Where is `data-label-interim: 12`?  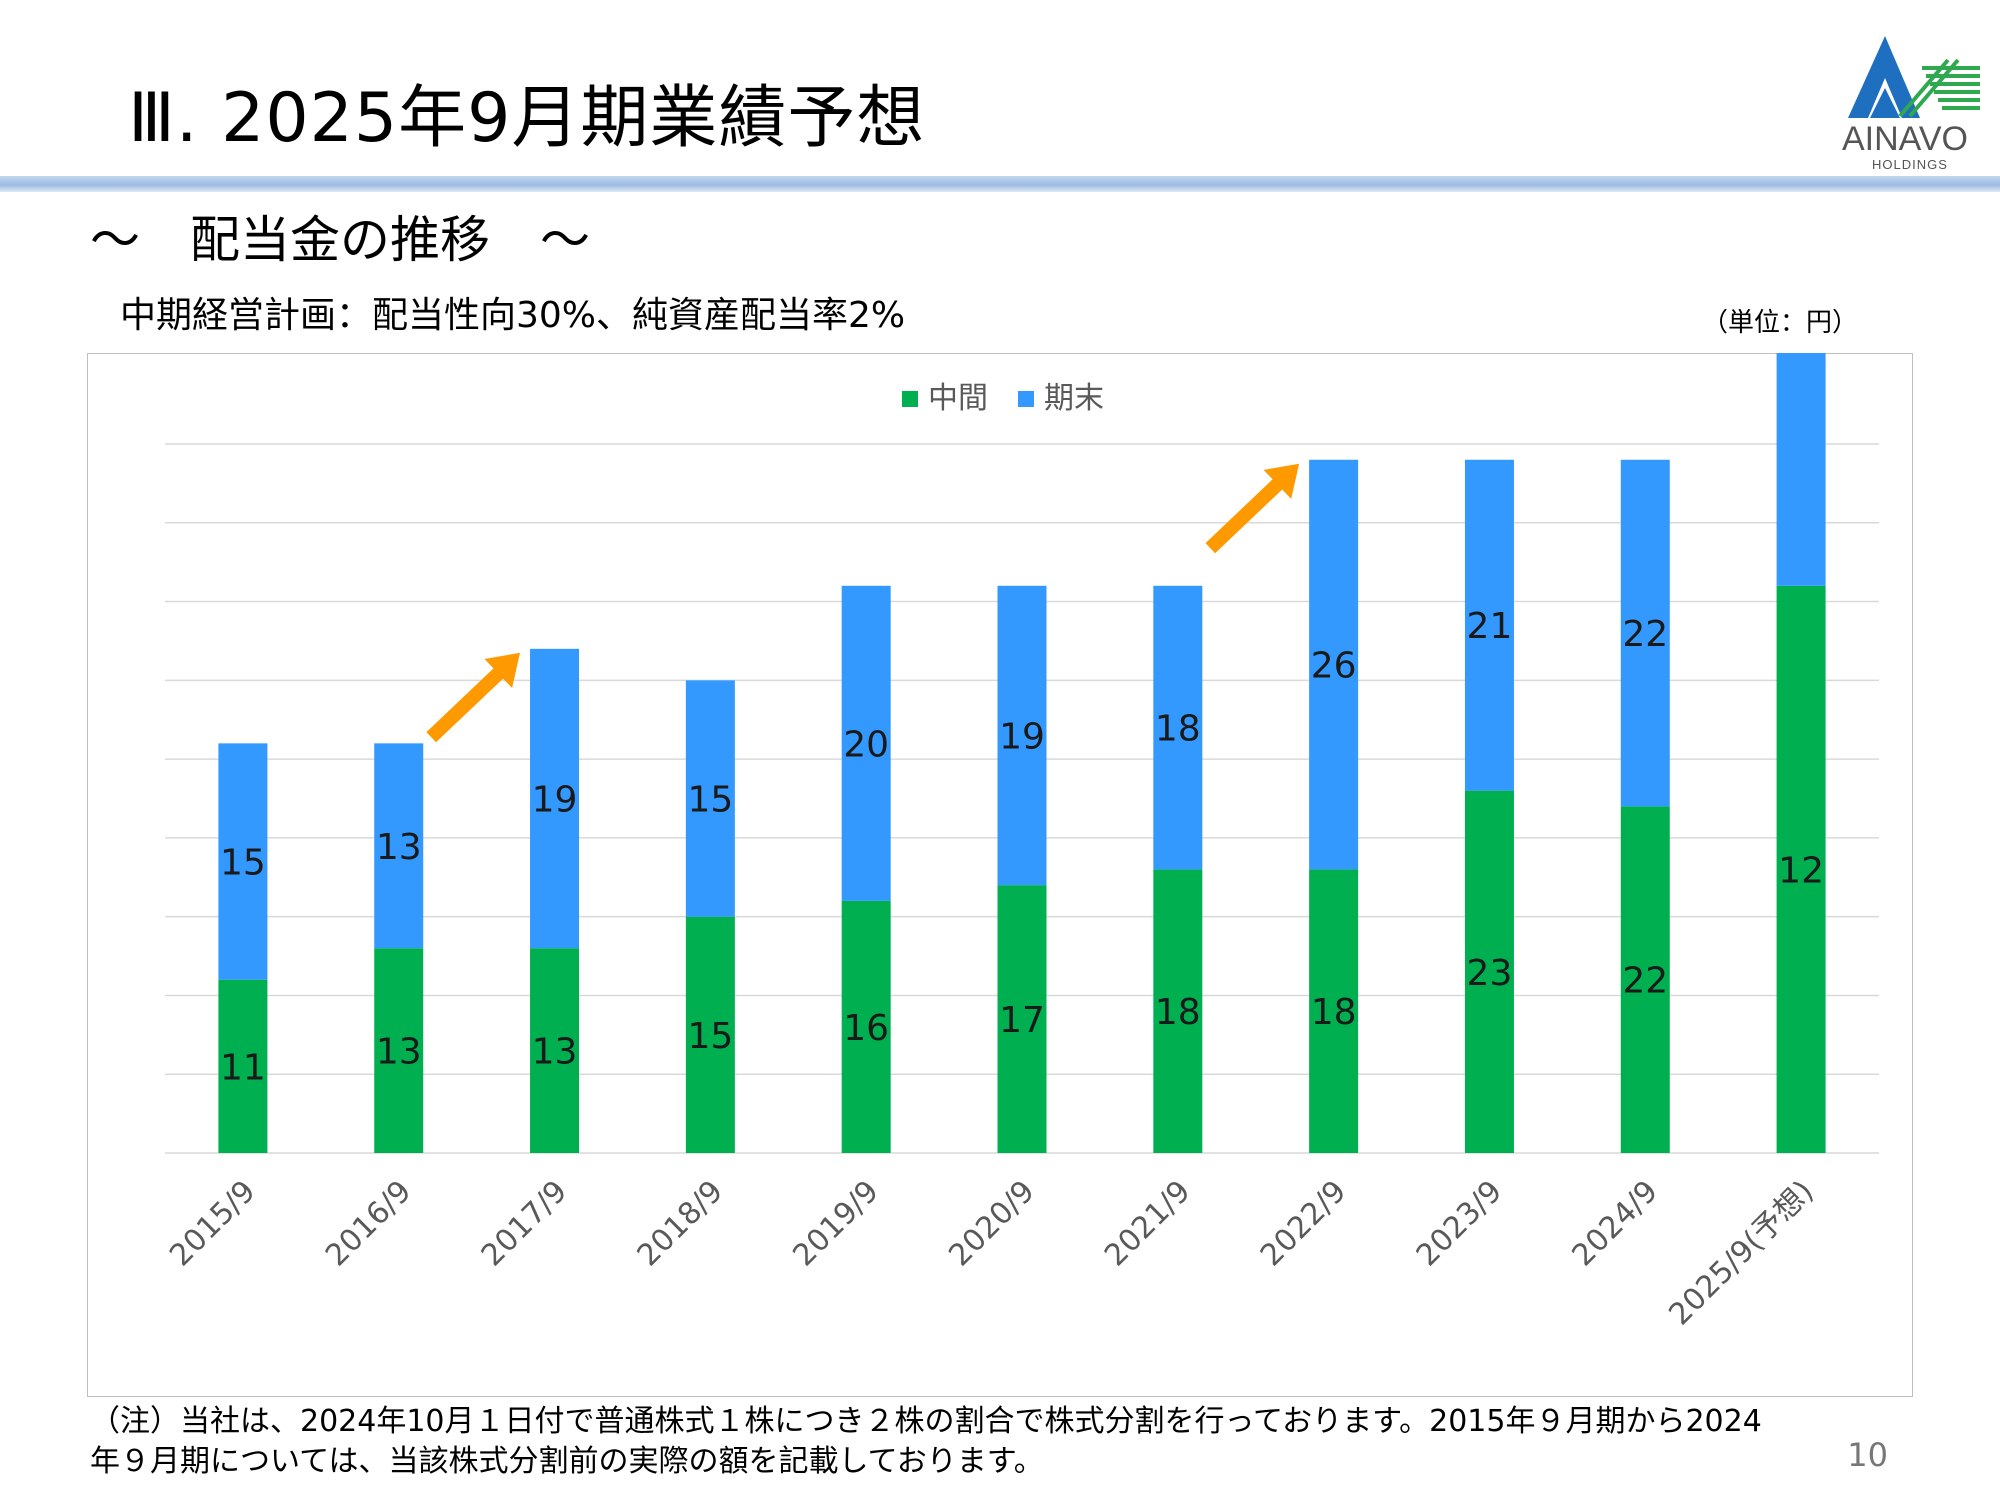
data-label-interim: 12 is located at coordinates (1801, 870).